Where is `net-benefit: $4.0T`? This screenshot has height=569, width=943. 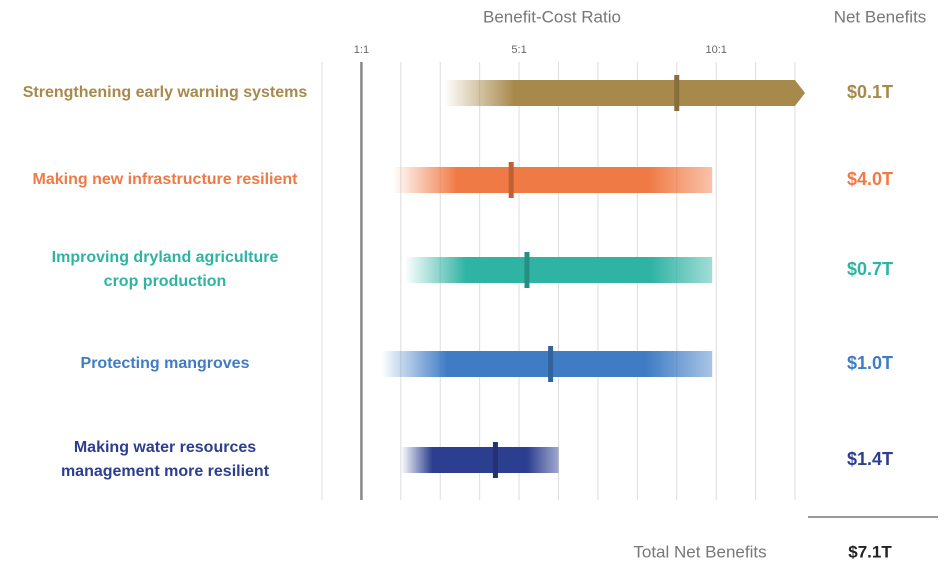
net-benefit: $4.0T is located at coordinates (870, 179).